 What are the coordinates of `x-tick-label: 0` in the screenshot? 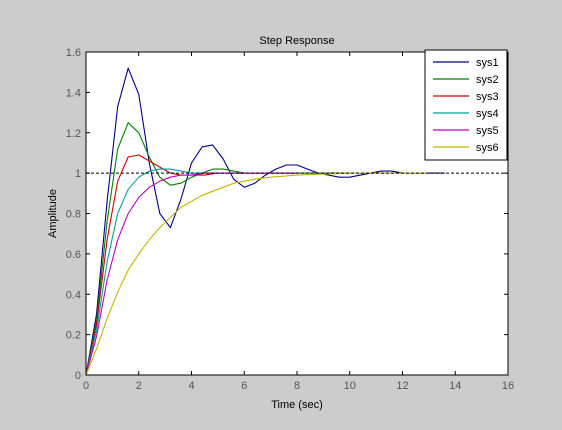 It's located at (86, 386).